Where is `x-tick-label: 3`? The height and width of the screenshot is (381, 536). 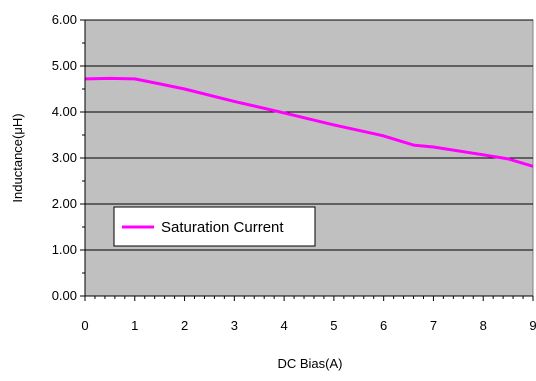 x-tick-label: 3 is located at coordinates (234, 325).